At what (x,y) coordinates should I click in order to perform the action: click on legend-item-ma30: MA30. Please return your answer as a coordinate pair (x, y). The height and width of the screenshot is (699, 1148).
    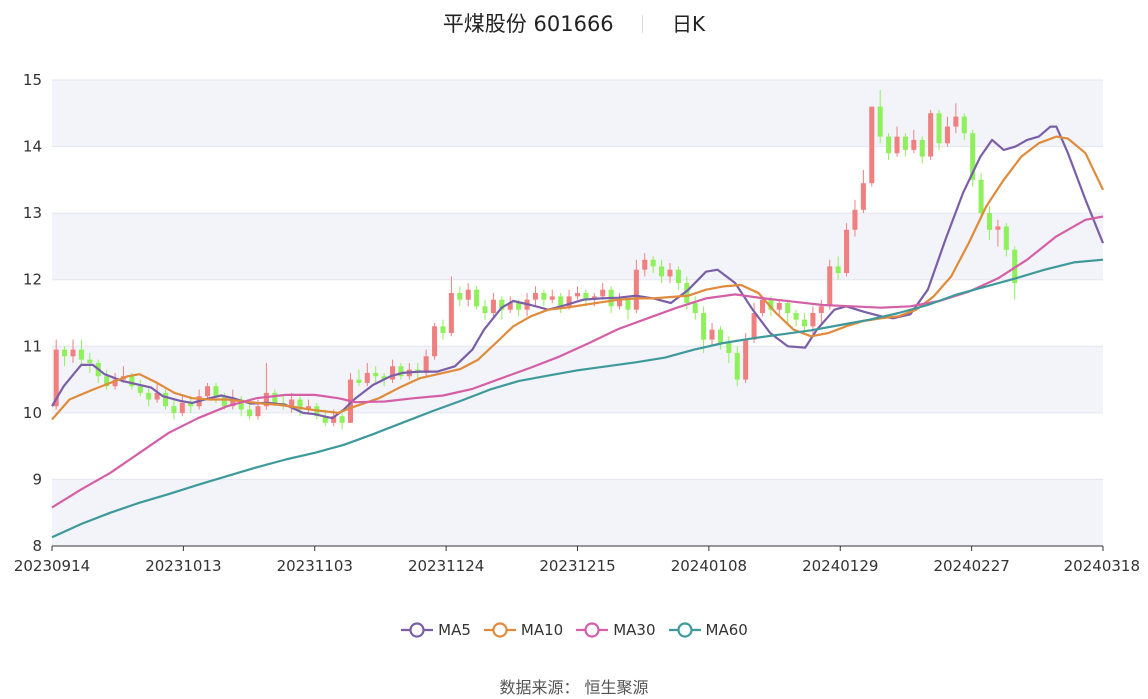
    Looking at the image, I should click on (615, 630).